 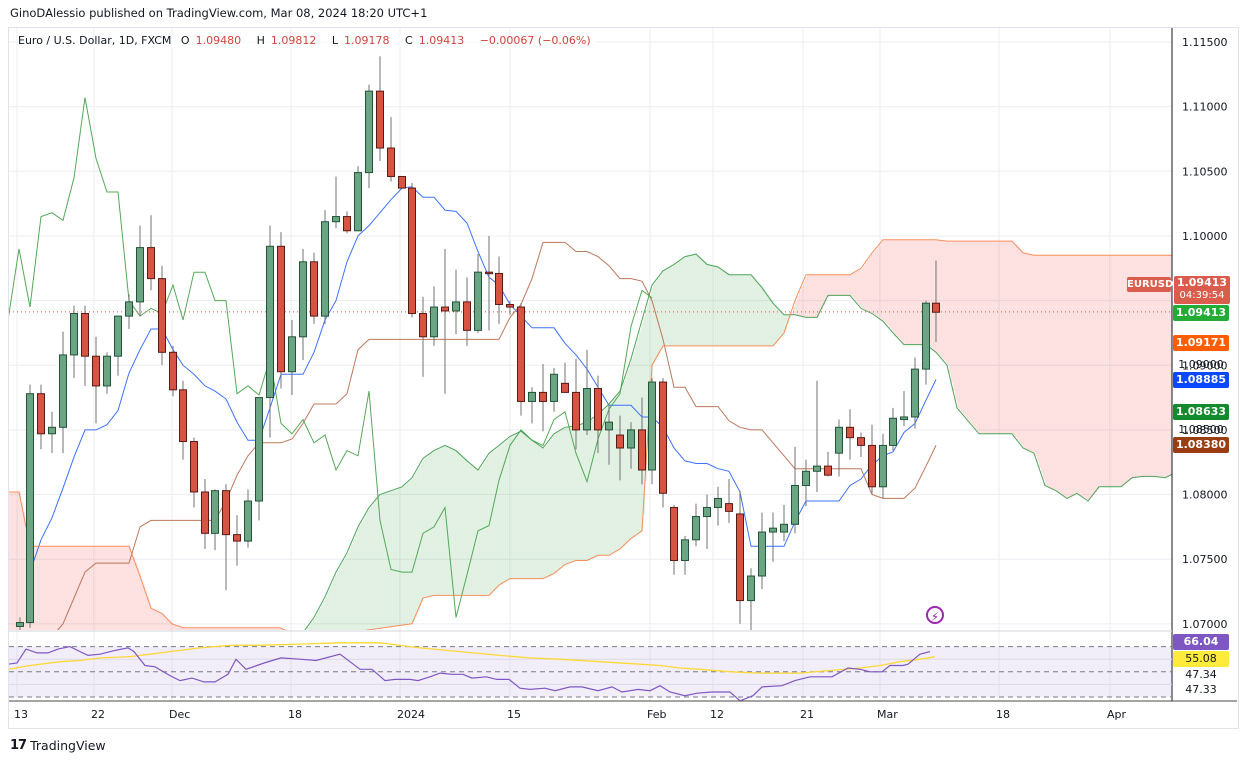 I want to click on tradingview-logo-icon: 17, so click(x=18, y=745).